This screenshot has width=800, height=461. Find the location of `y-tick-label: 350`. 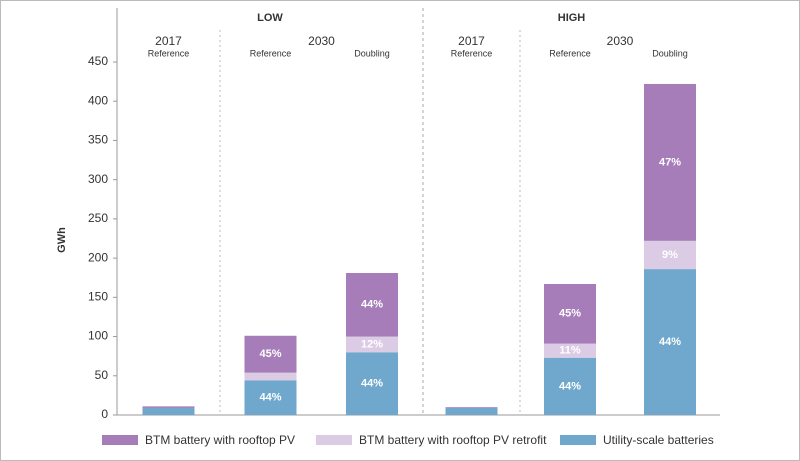

y-tick-label: 350 is located at coordinates (98, 140).